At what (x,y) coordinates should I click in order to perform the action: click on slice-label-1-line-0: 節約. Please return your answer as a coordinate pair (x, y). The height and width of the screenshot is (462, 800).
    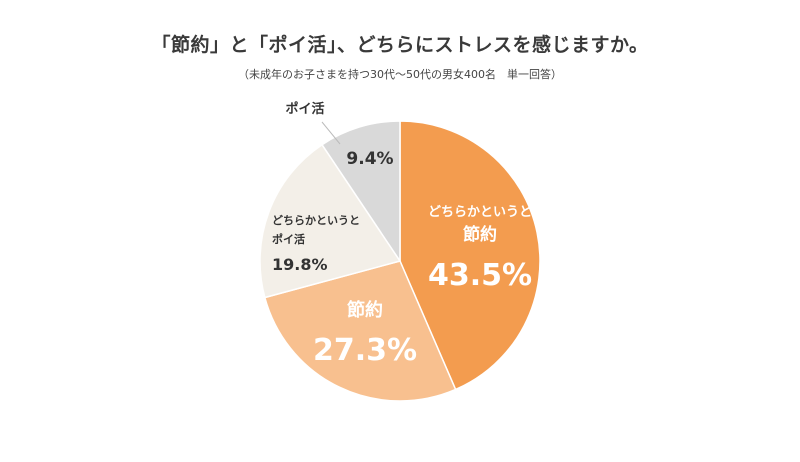
    Looking at the image, I should click on (365, 310).